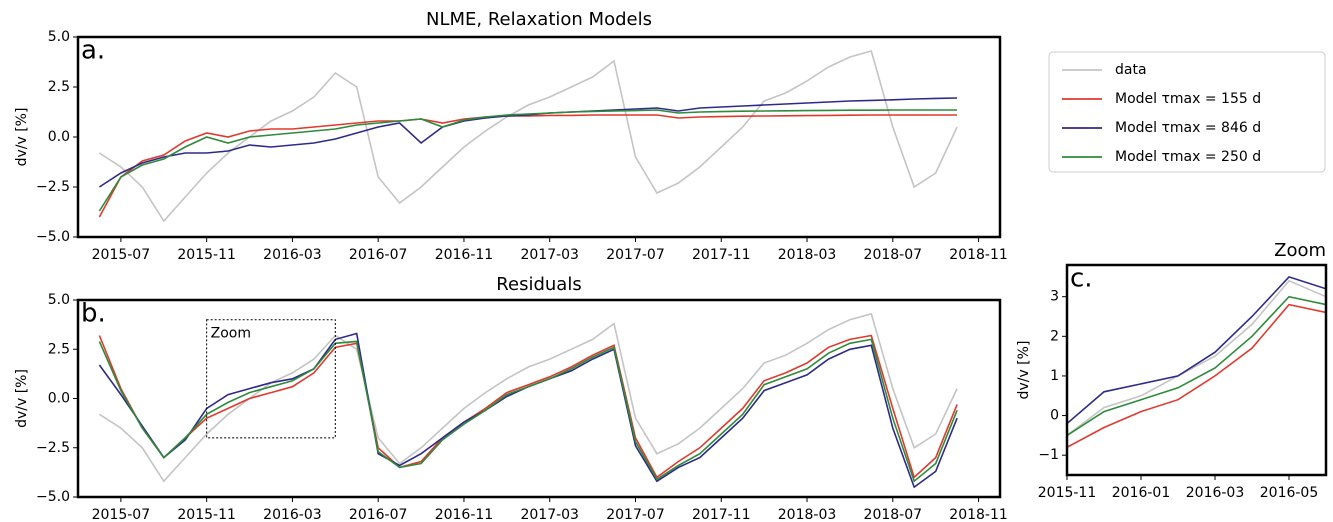  What do you see at coordinates (1054, 336) in the screenshot?
I see `y-tick-label: 2` at bounding box center [1054, 336].